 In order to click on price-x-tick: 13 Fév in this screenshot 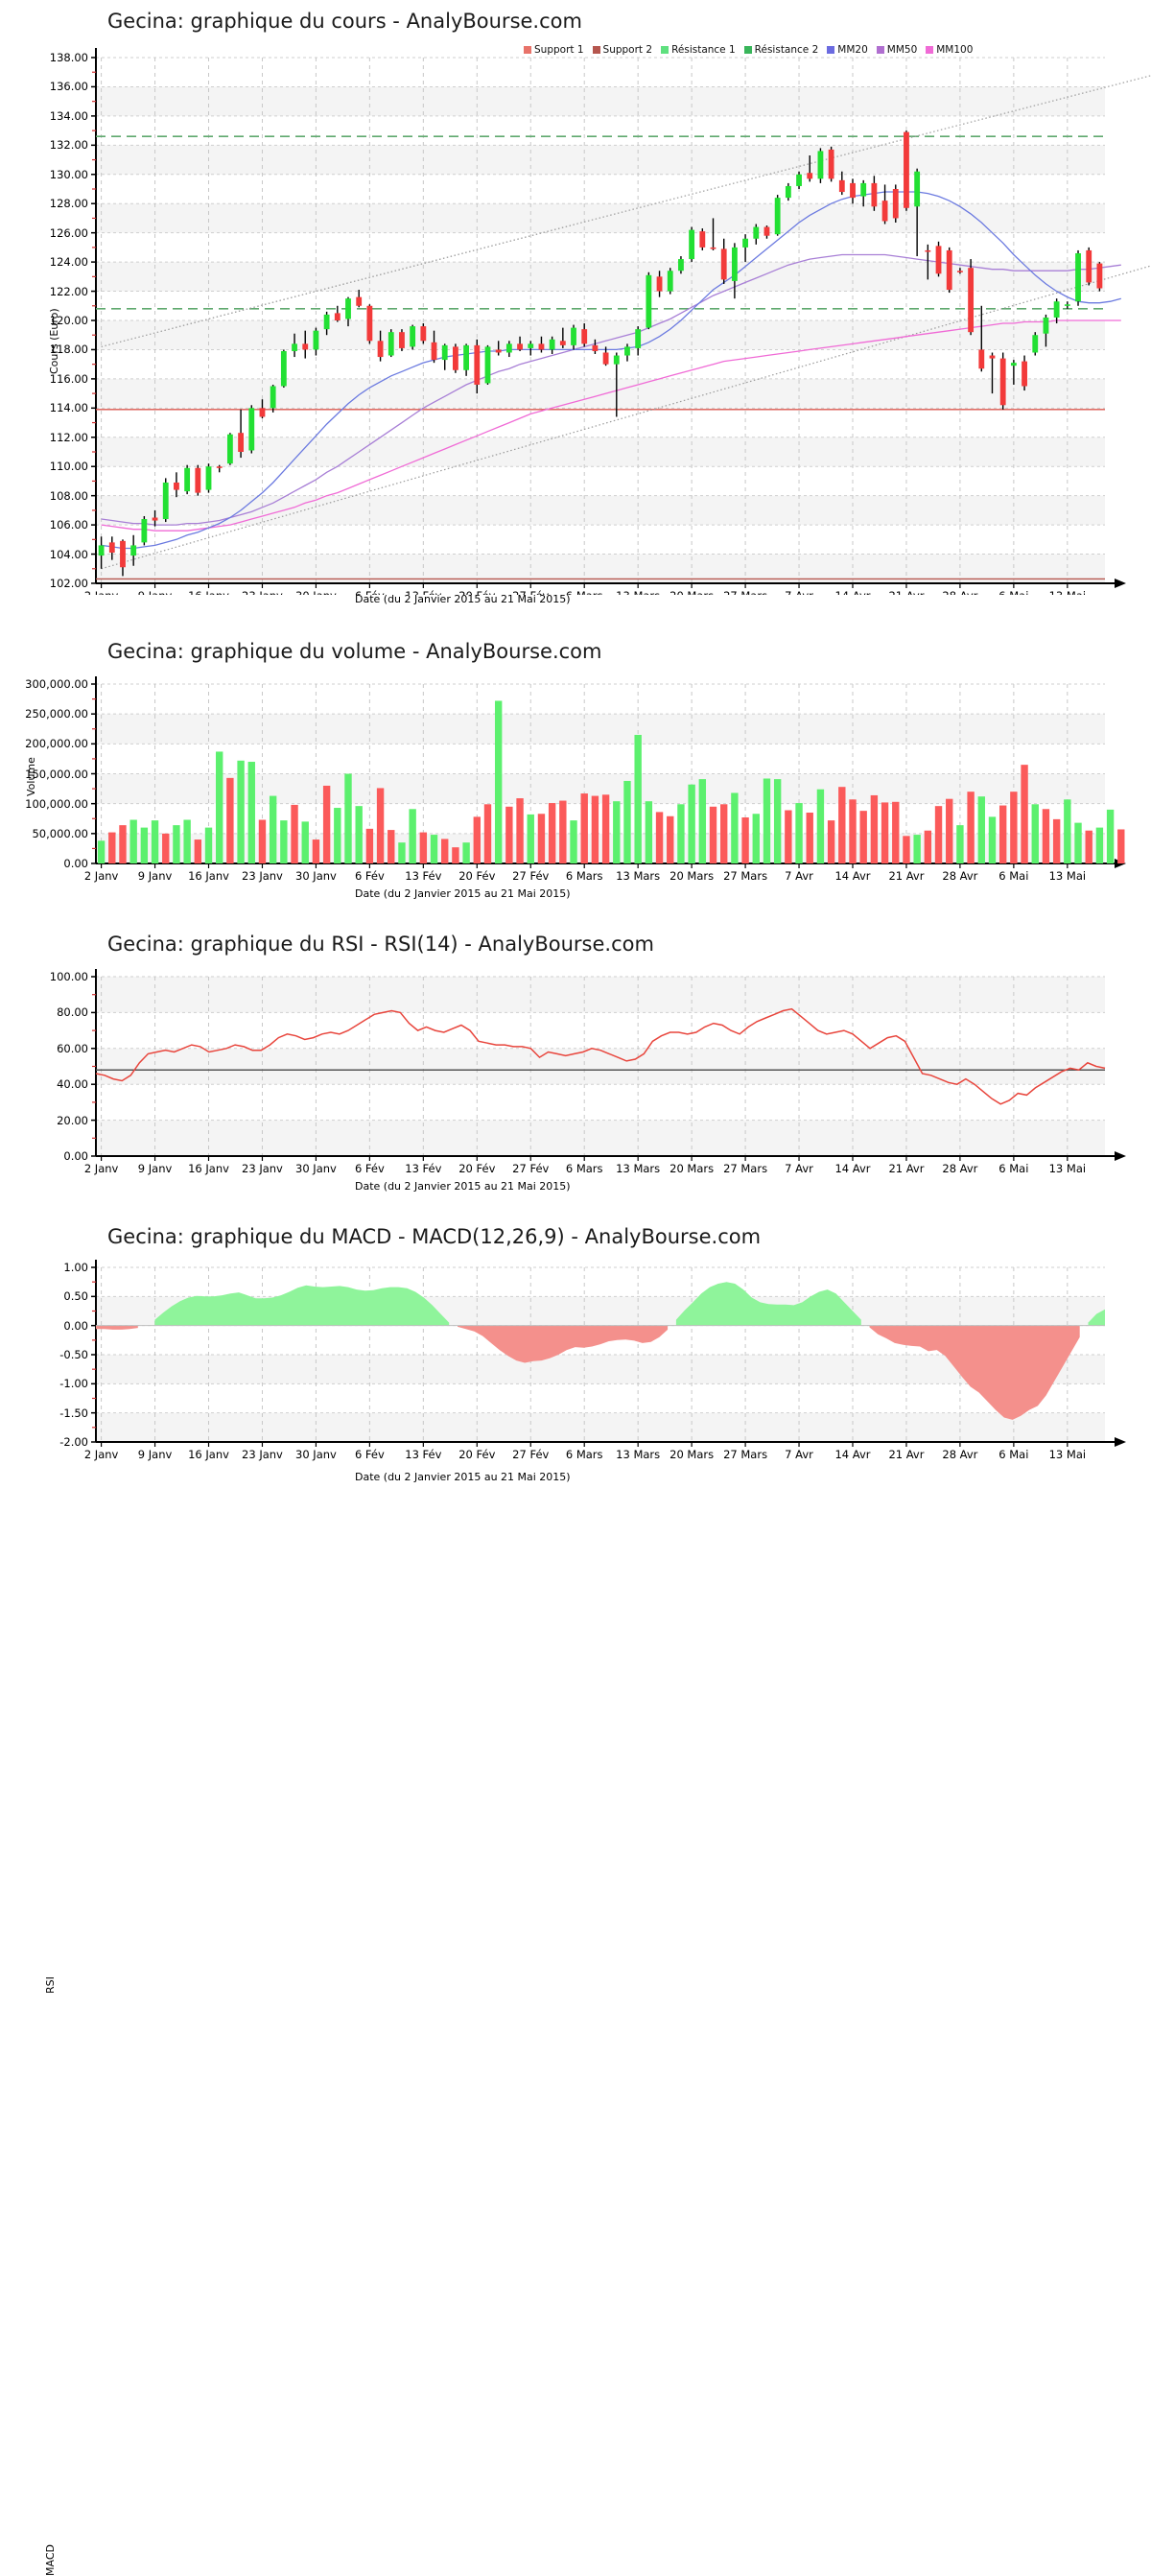, I will do `click(423, 592)`.